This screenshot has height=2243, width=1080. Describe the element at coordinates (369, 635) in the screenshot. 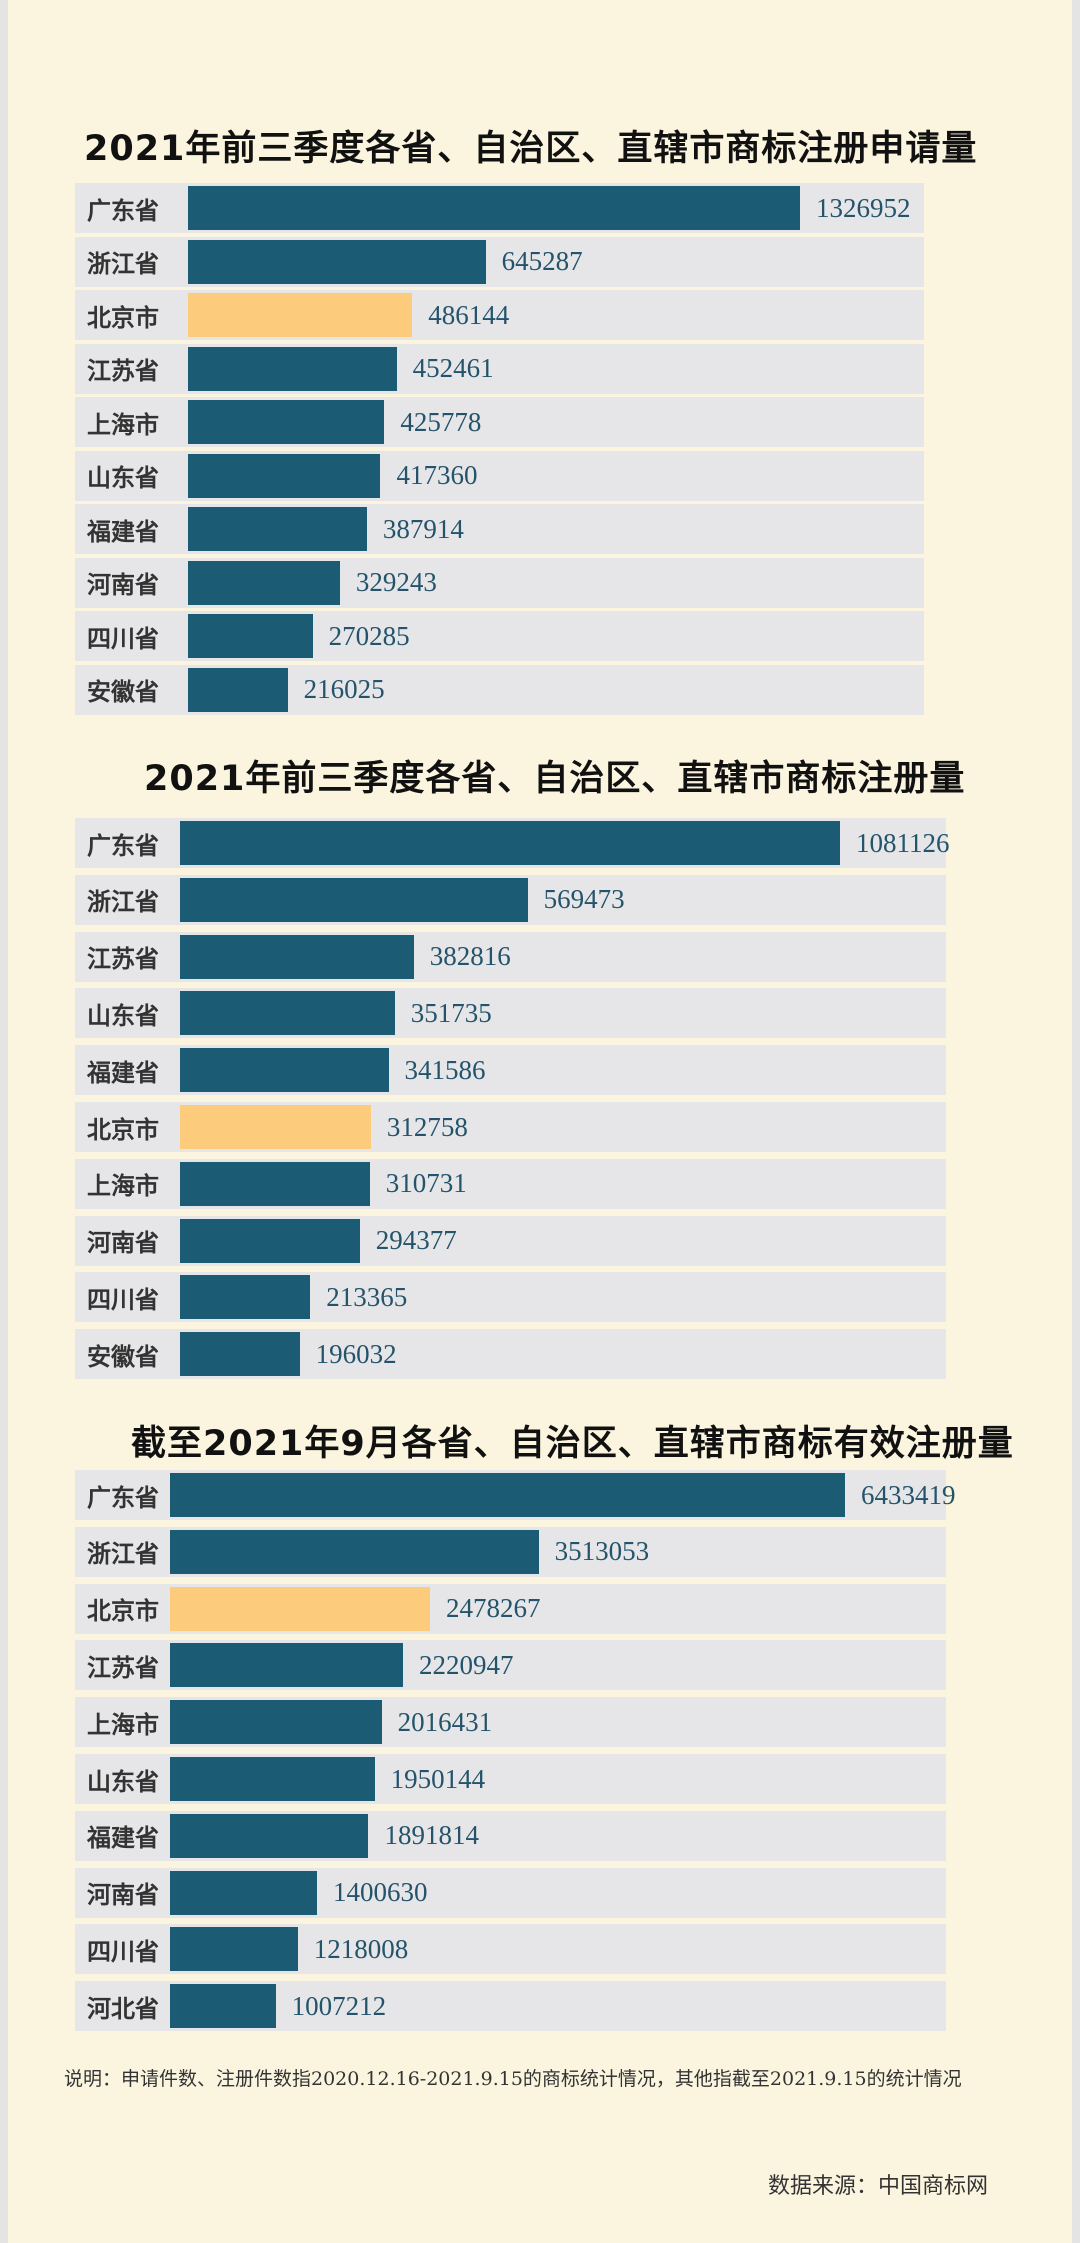

I see `value-label: 270285` at that location.